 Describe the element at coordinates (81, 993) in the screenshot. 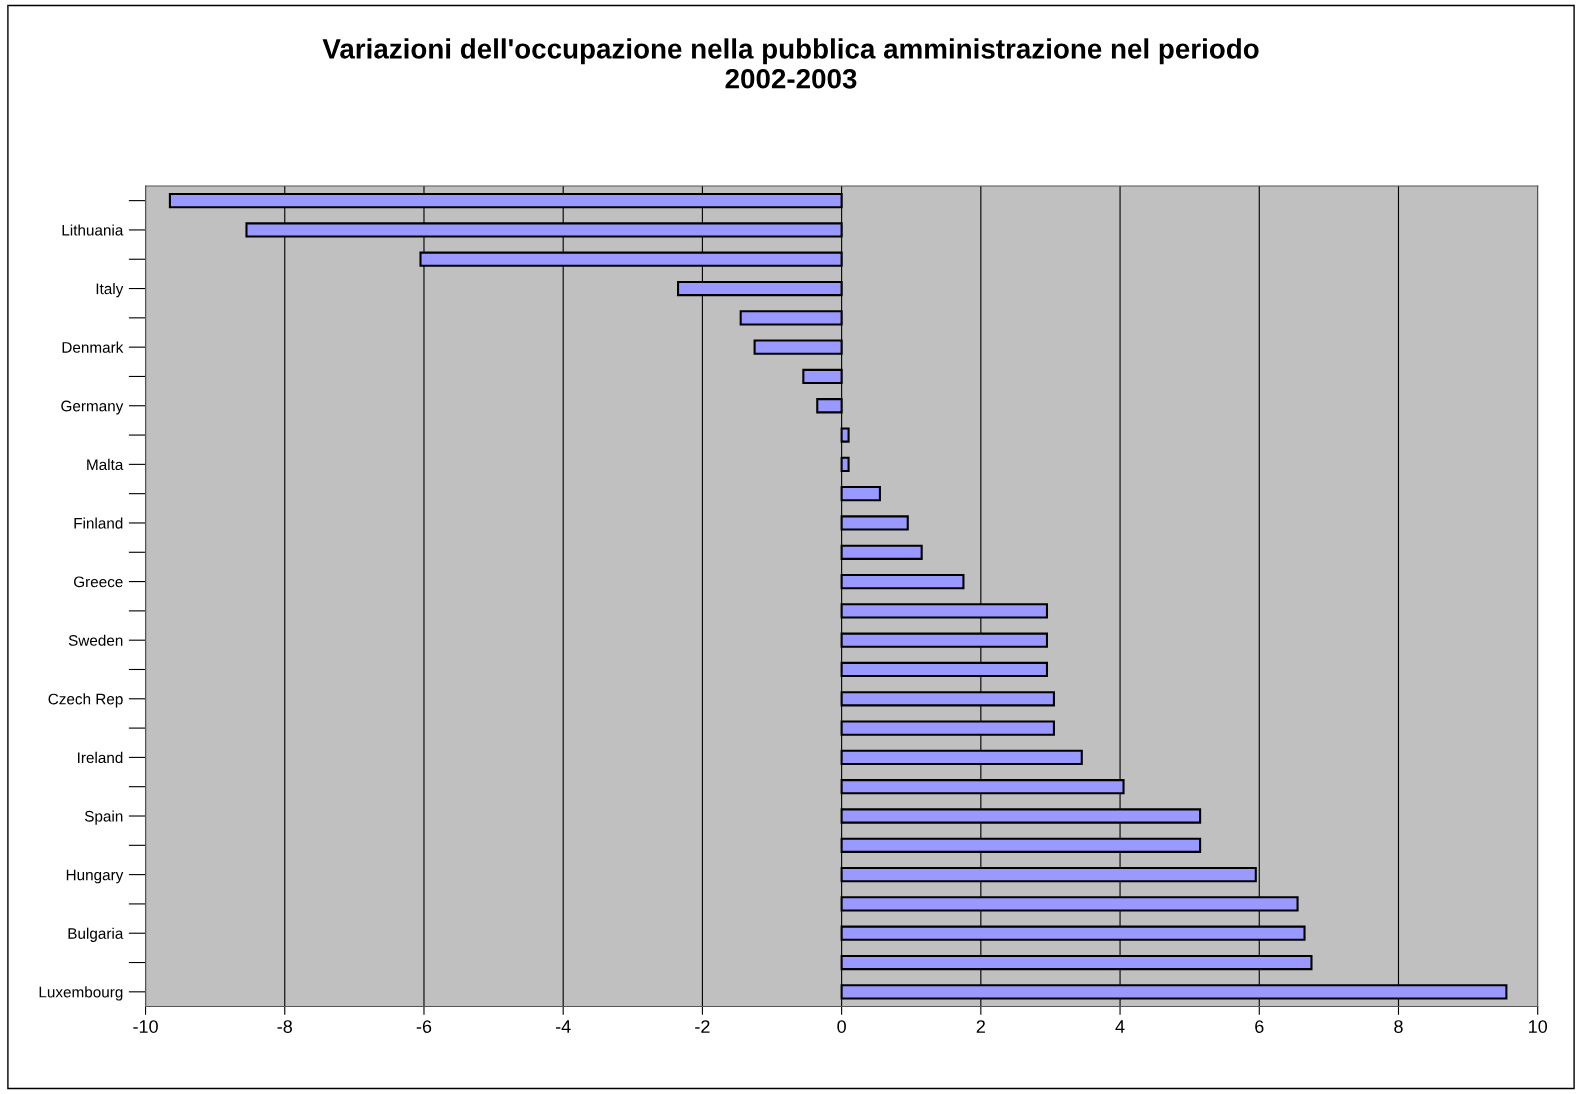

I see `y-tick-label: Luxembourg` at that location.